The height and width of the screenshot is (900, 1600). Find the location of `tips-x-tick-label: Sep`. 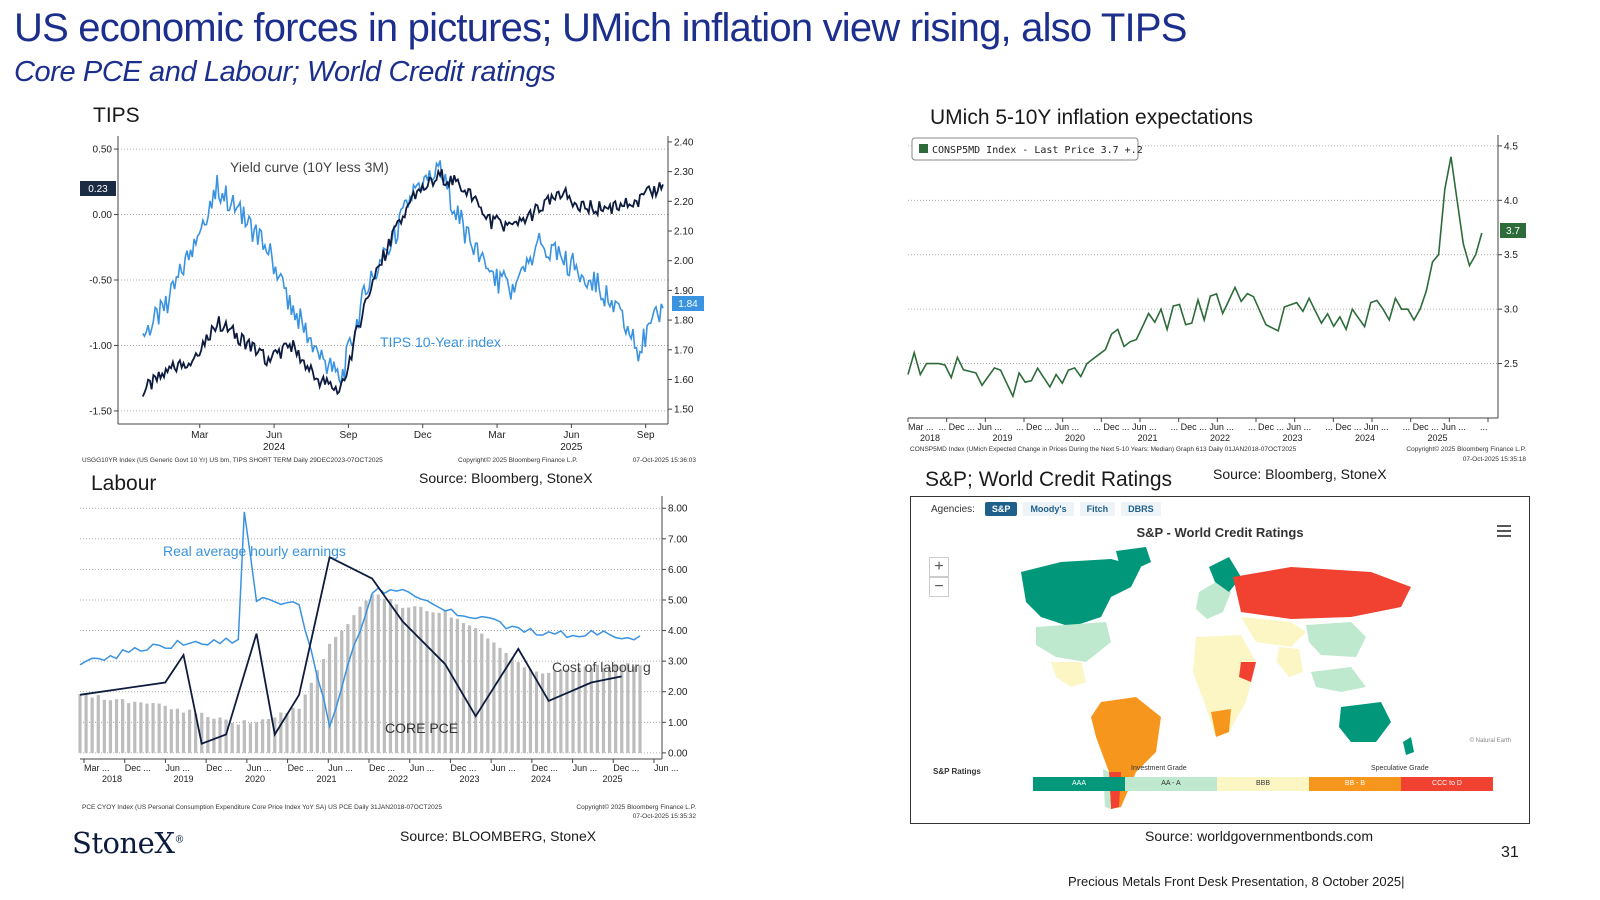

tips-x-tick-label: Sep is located at coordinates (646, 435).